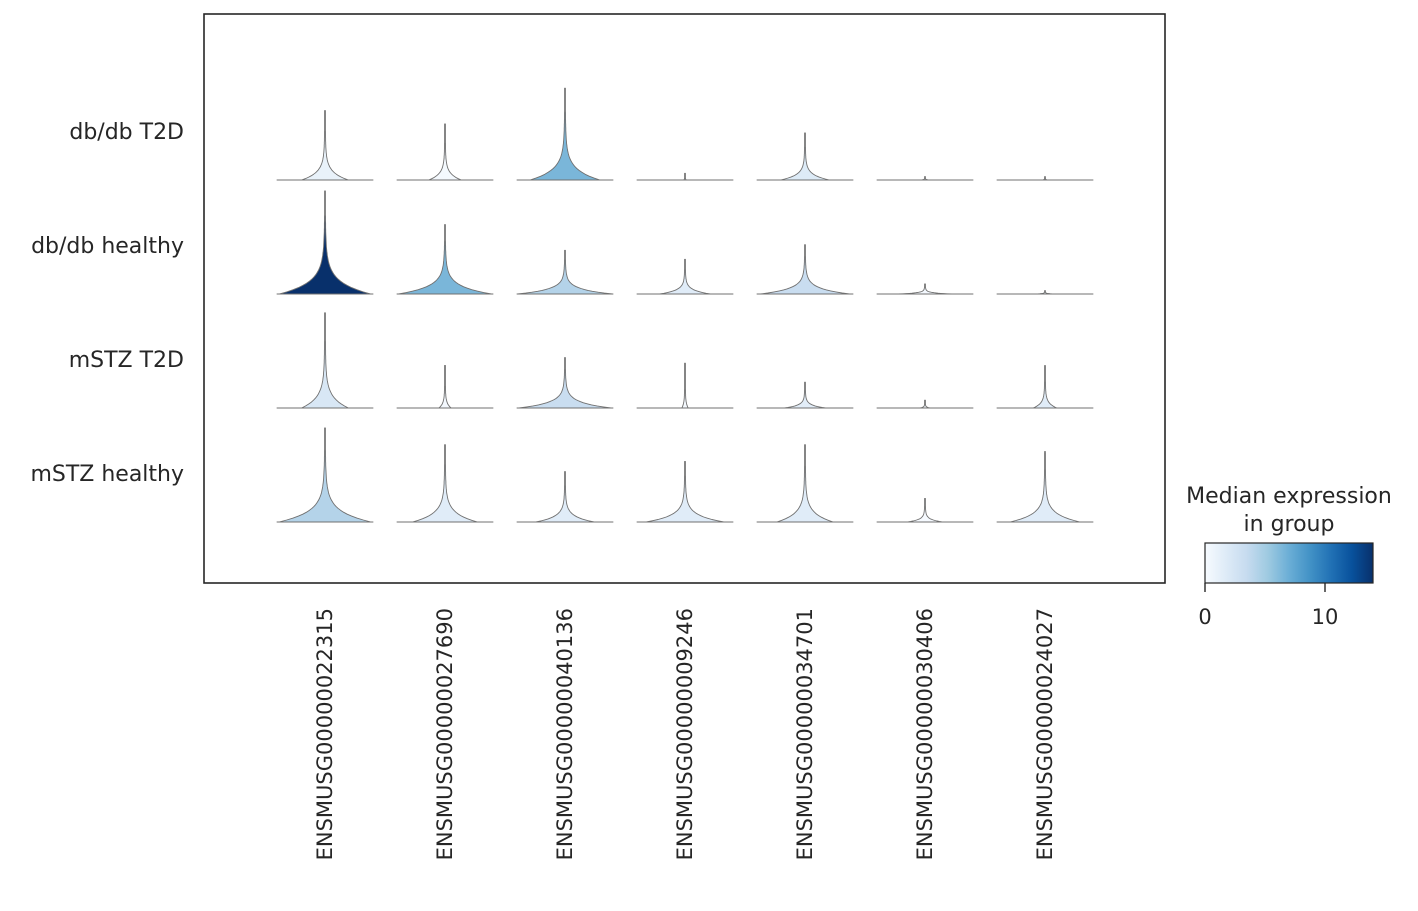 This screenshot has width=1418, height=911. I want to click on column-label-2: ENSMUSG00000027690, so click(445, 734).